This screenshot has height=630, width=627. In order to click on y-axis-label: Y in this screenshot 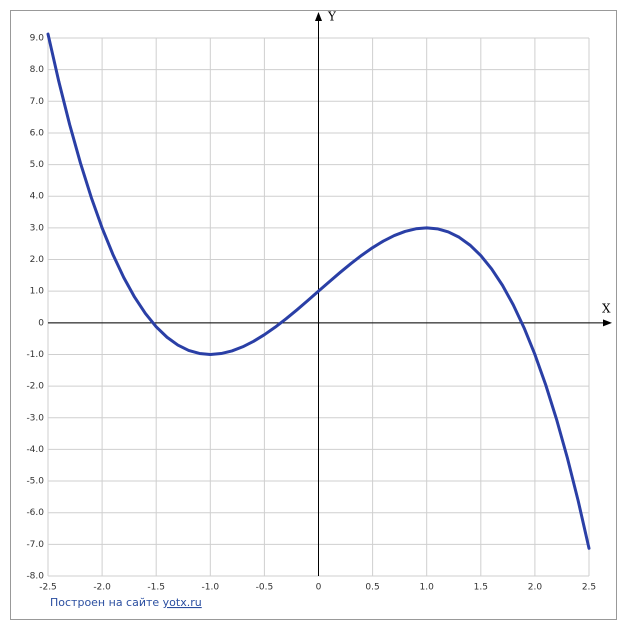, I will do `click(332, 17)`.